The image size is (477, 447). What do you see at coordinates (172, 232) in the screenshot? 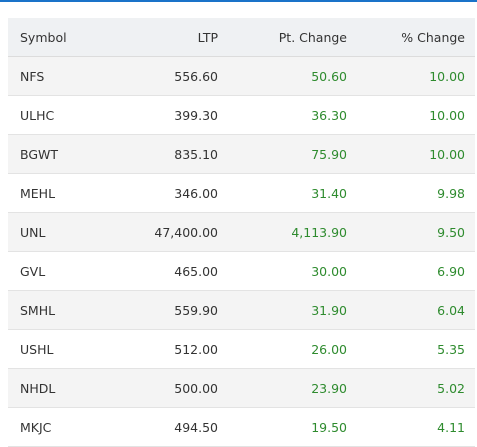
I see `ltp-cell: 47,400.00` at bounding box center [172, 232].